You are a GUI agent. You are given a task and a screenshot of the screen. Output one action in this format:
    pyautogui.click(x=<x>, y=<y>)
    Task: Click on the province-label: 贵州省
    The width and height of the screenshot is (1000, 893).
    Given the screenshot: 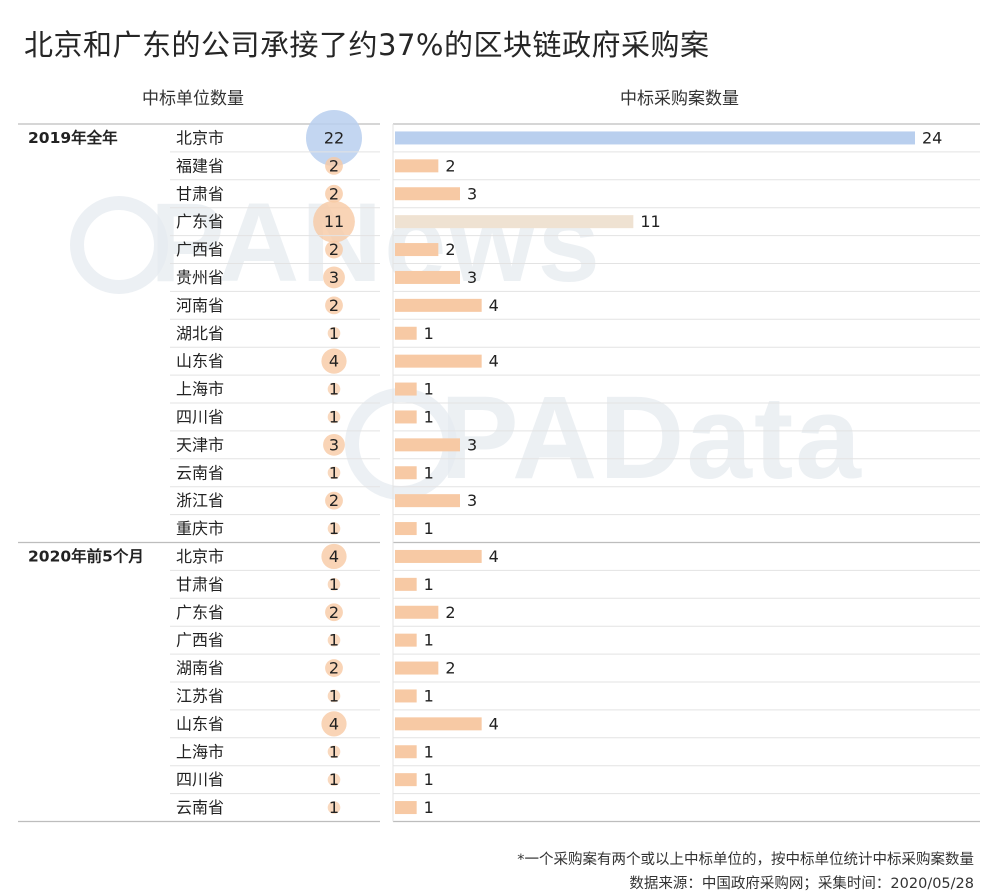 What is the action you would take?
    pyautogui.click(x=200, y=277)
    